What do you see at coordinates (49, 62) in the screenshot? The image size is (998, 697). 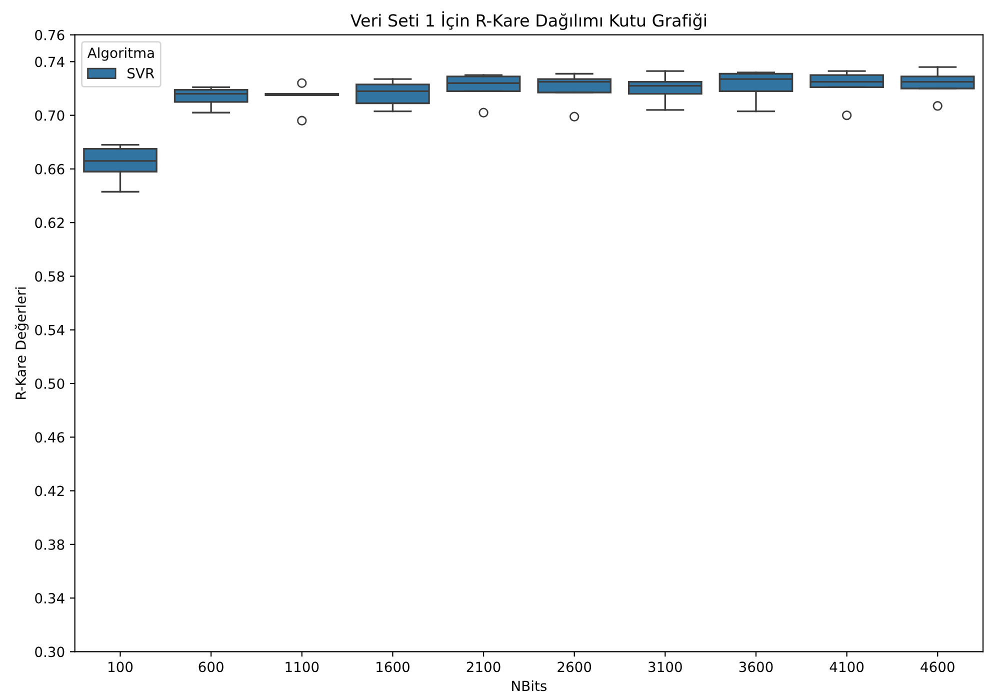 I see `y-tick-label: 0.74` at bounding box center [49, 62].